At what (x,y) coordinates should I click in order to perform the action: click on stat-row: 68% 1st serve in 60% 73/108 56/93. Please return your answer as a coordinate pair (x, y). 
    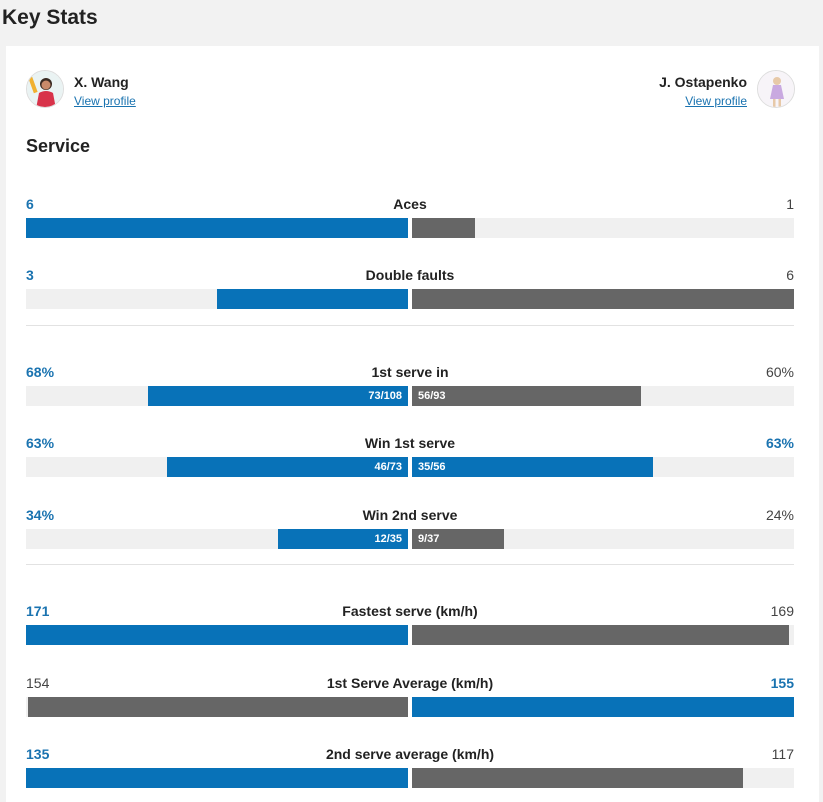
    Looking at the image, I should click on (410, 392).